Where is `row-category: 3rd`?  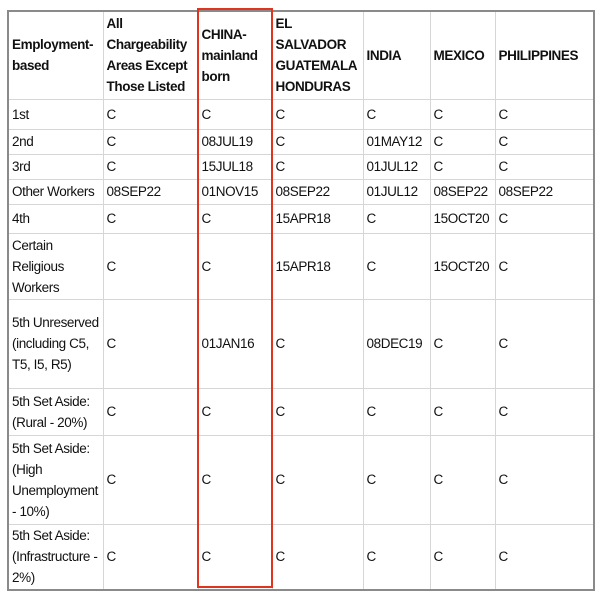
row-category: 3rd is located at coordinates (55, 166).